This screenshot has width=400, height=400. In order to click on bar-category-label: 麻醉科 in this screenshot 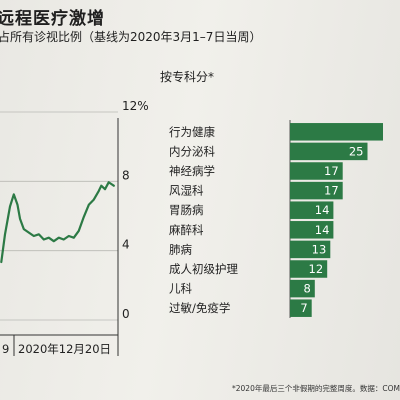, I will do `click(186, 230)`.